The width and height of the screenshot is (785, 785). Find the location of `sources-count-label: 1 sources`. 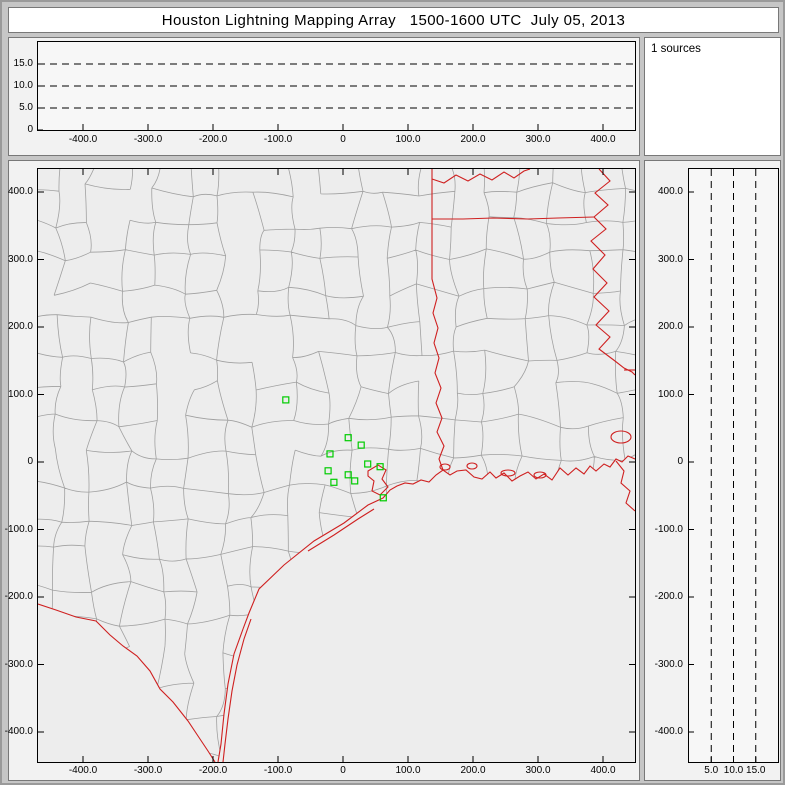

sources-count-label: 1 sources is located at coordinates (676, 49).